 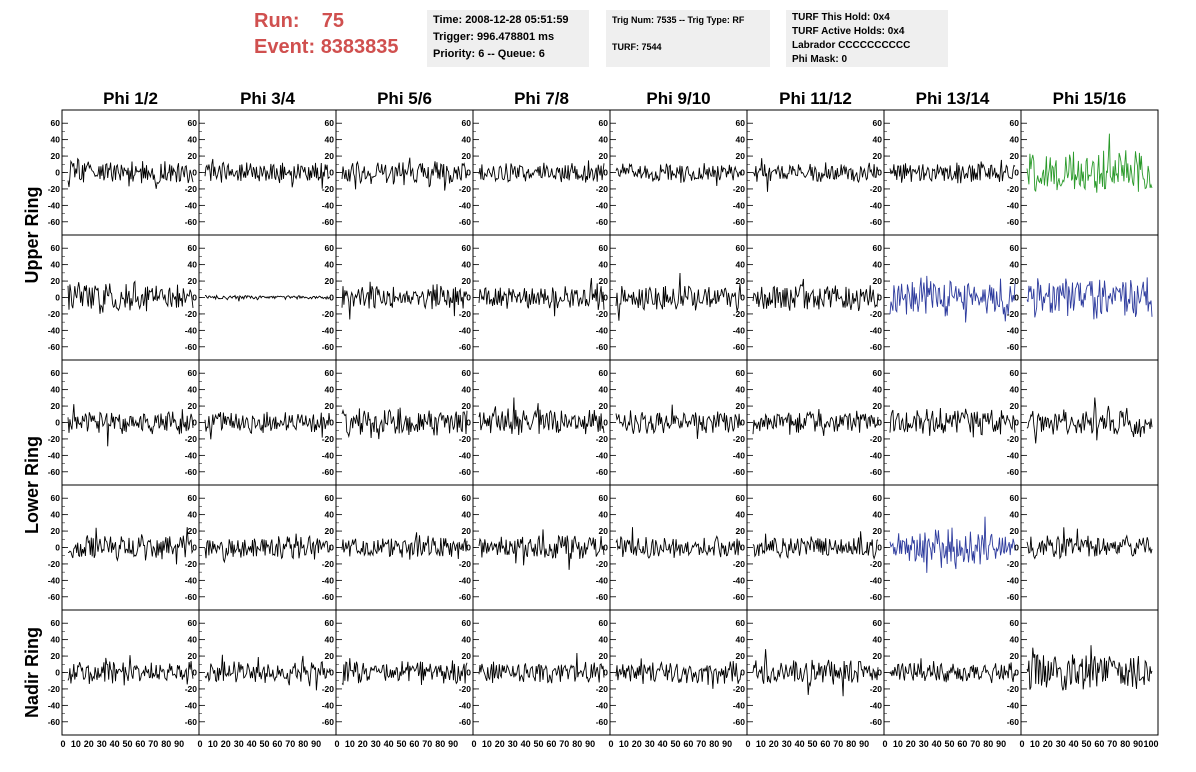 I want to click on run-row: Run: 75, so click(x=326, y=21).